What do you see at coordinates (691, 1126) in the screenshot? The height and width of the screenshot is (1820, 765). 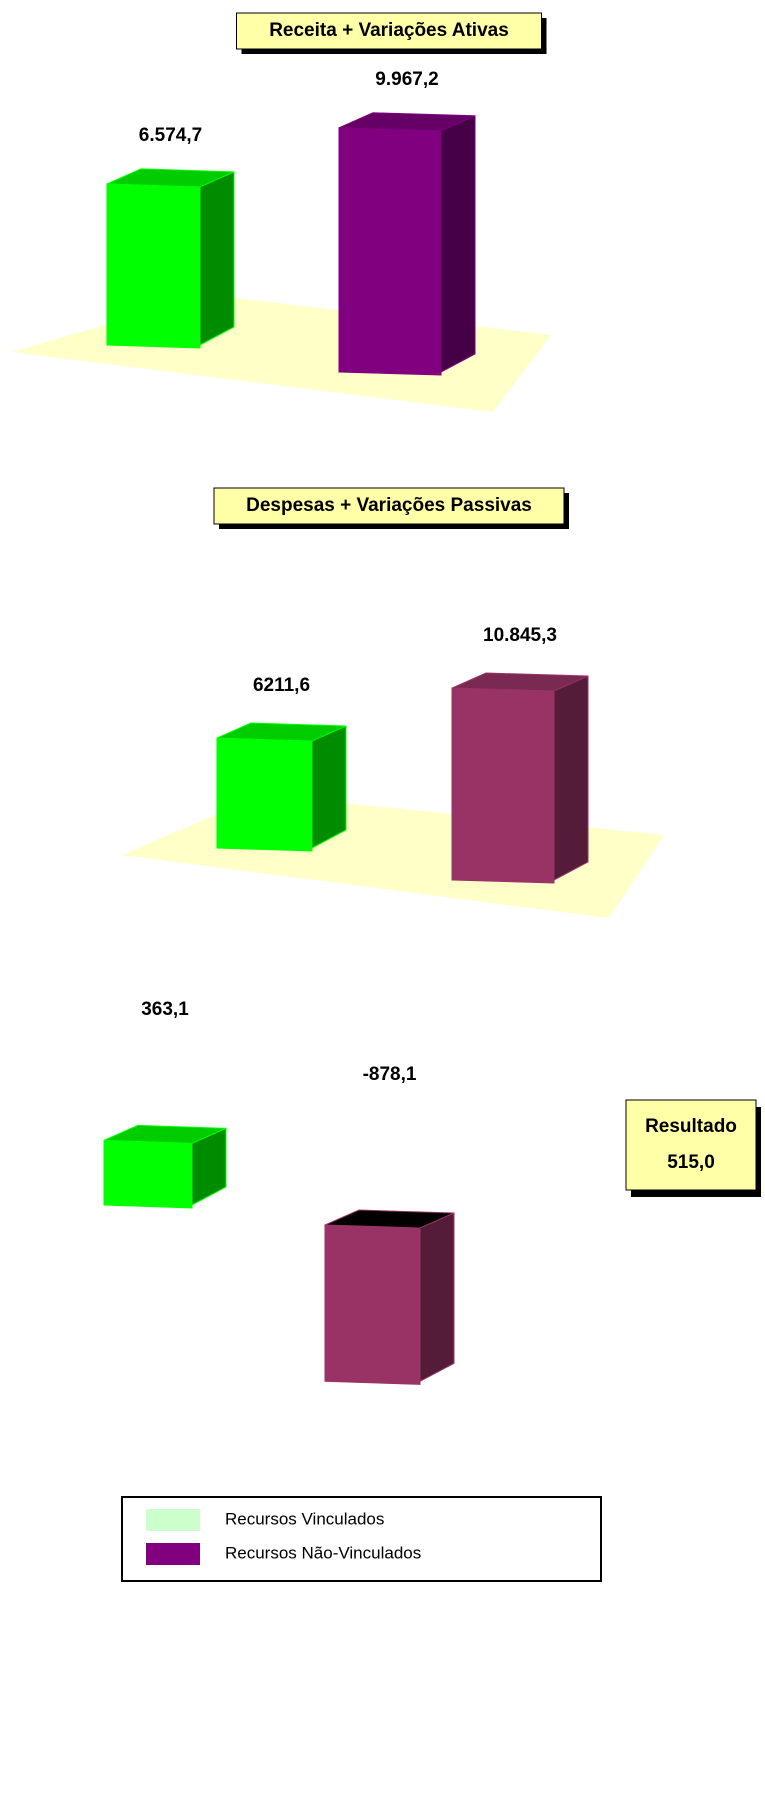 I see `result-title: Resultado` at bounding box center [691, 1126].